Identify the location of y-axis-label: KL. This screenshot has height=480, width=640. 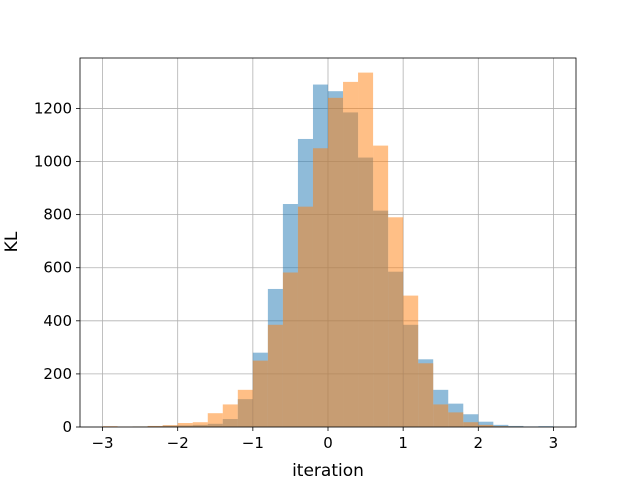
(12, 241).